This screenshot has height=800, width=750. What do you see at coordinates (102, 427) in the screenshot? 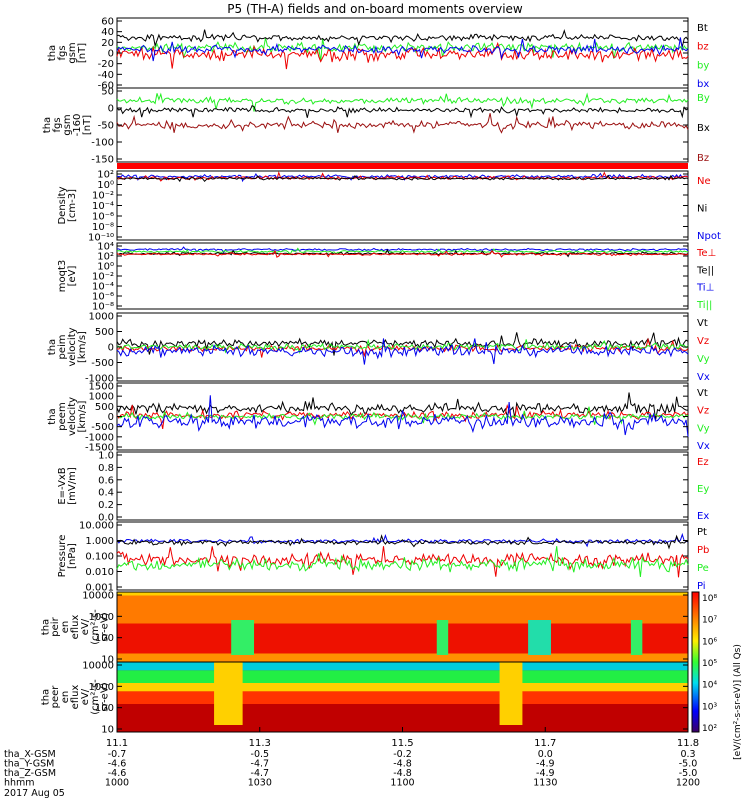
I see `y-tick-label: -500` at bounding box center [102, 427].